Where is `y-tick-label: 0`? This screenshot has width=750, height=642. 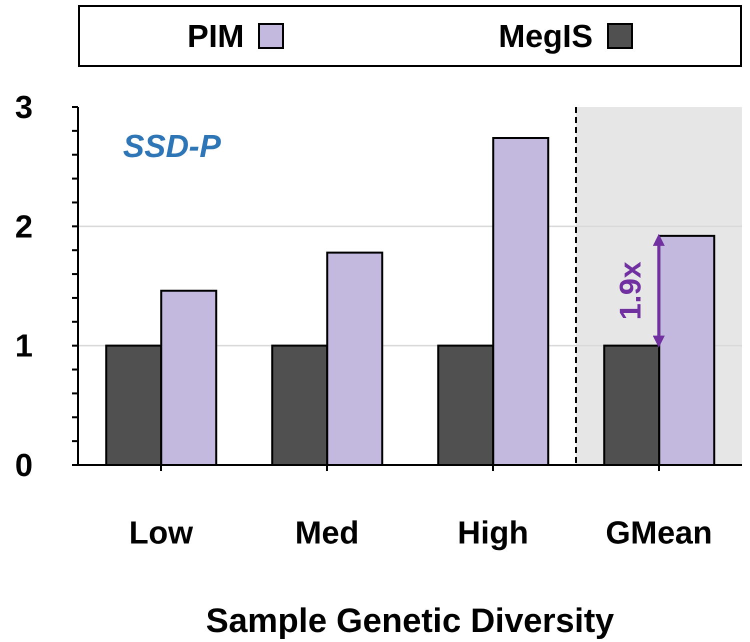
y-tick-label: 0 is located at coordinates (24, 465).